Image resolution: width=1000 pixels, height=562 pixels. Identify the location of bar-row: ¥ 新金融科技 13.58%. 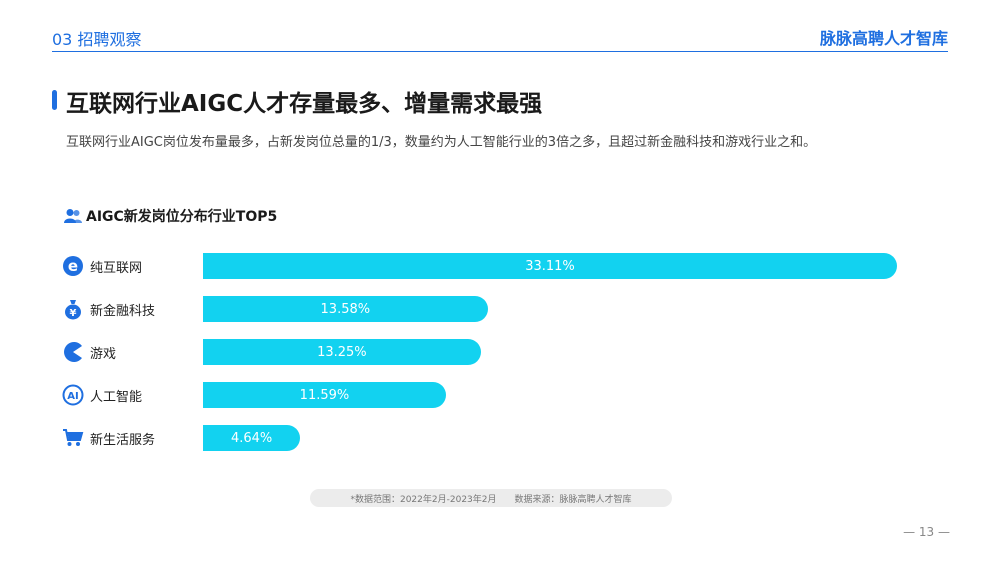
(512, 309).